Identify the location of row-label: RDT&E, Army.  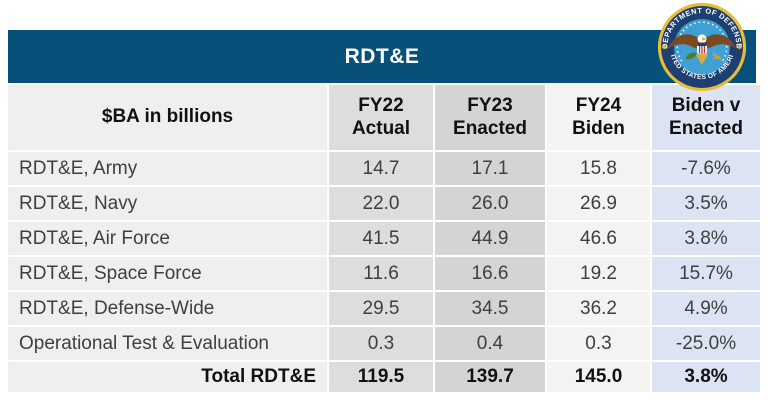
(167, 168).